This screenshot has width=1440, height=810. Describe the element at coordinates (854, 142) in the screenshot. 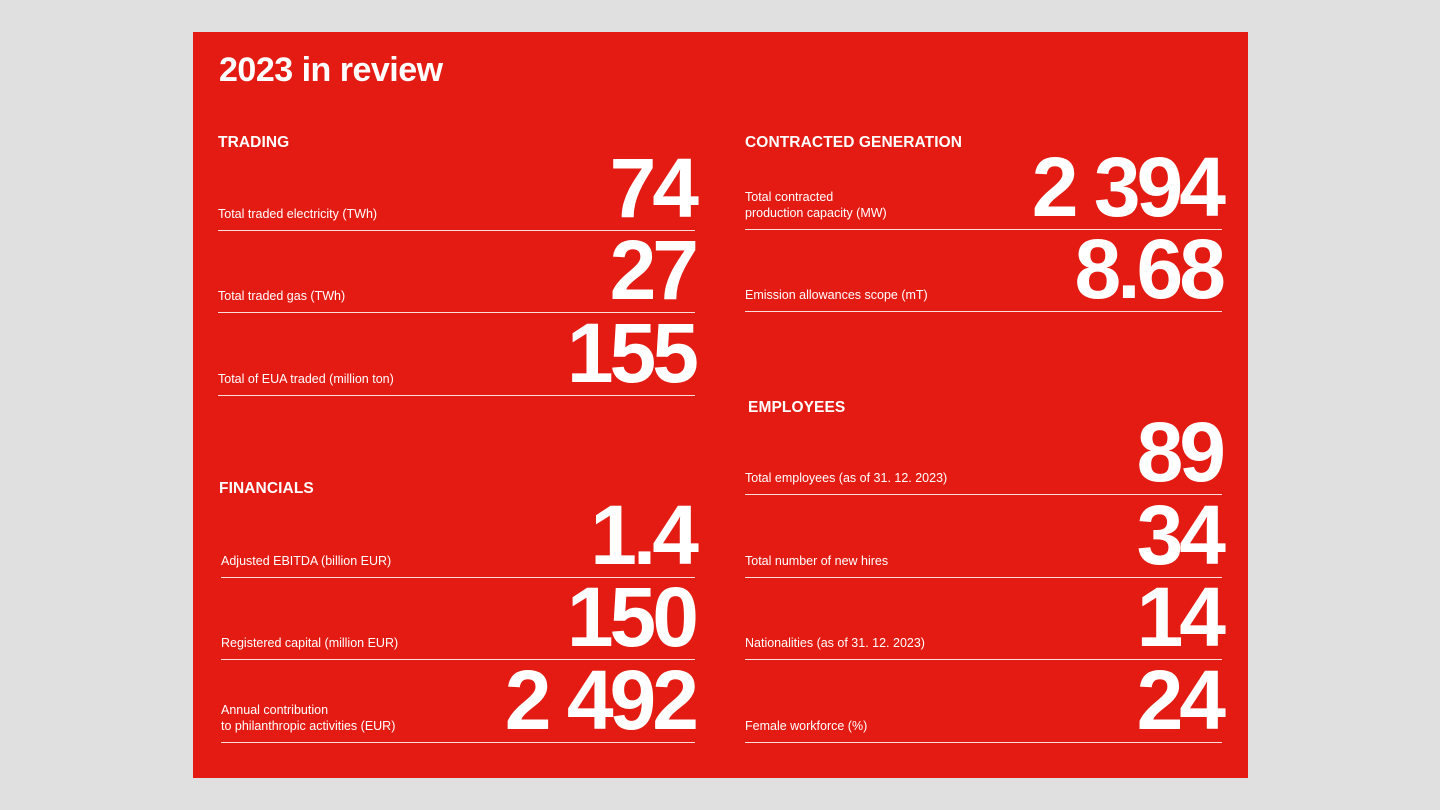

I see `generation-heading: CONTRACTED GENERATION` at that location.